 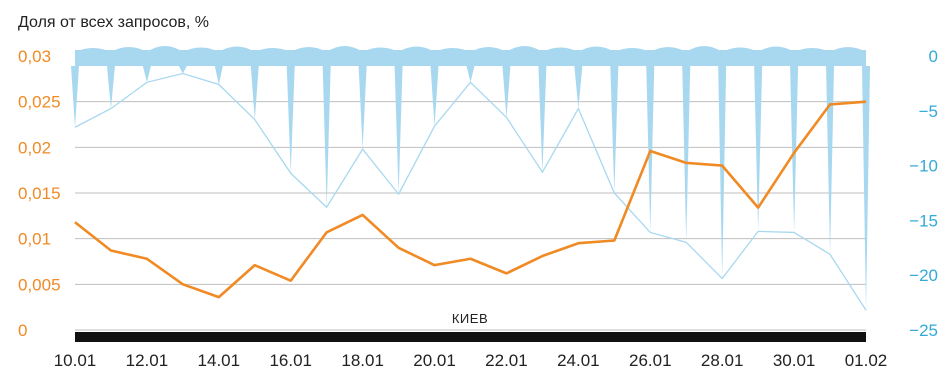 What do you see at coordinates (923, 330) in the screenshot?
I see `y-right-tick-label: −25` at bounding box center [923, 330].